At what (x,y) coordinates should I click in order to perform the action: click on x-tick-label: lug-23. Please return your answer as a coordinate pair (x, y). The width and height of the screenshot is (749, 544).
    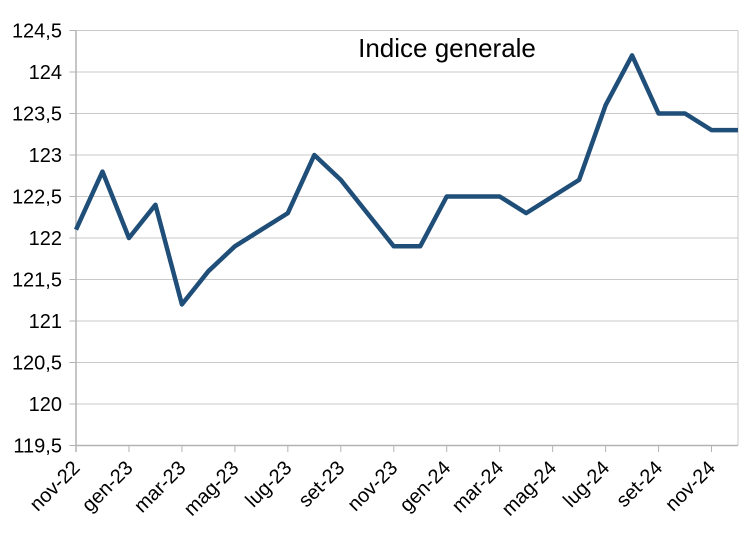
    Looking at the image, I should click on (268, 484).